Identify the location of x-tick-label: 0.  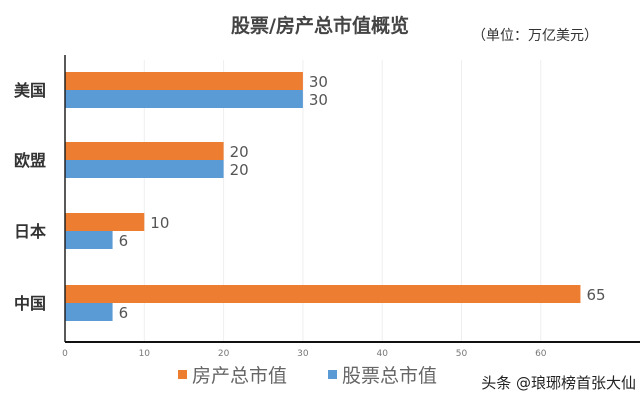
(65, 354).